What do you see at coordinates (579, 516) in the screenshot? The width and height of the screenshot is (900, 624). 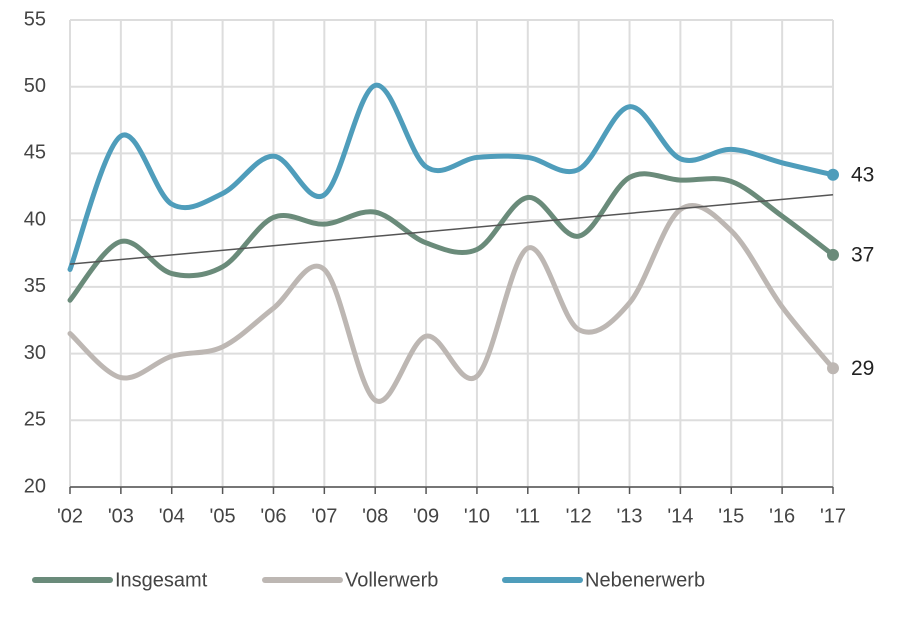 I see `x-tick-label: '12` at bounding box center [579, 516].